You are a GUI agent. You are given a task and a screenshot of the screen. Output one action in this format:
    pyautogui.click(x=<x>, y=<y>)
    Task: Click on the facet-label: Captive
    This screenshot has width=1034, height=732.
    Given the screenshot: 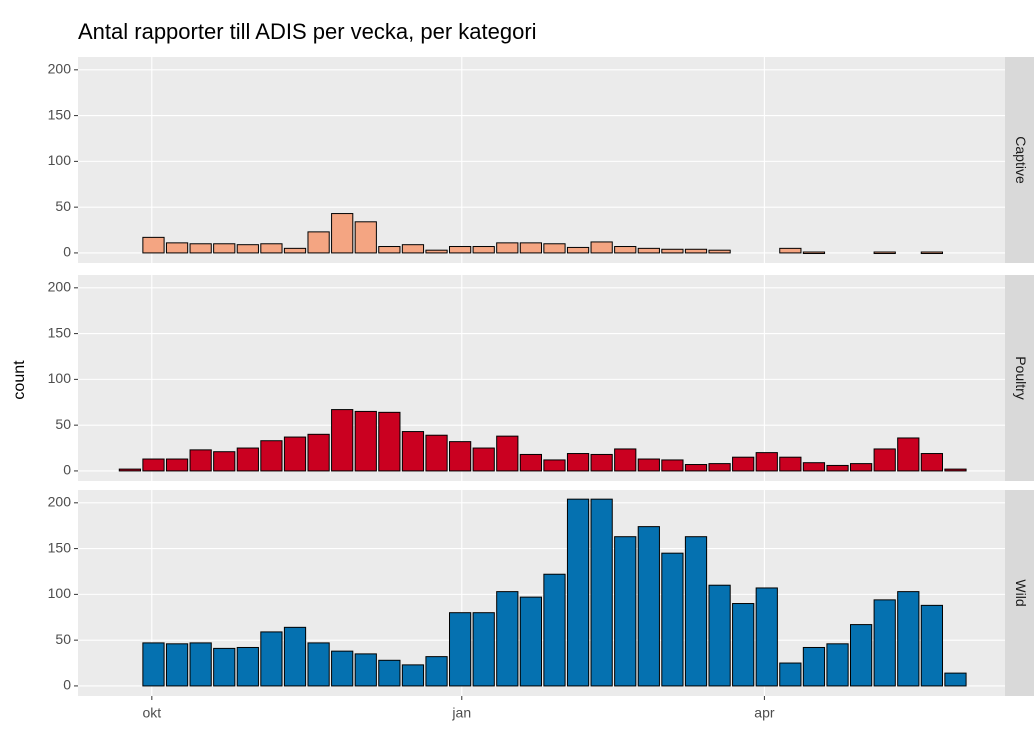 What is the action you would take?
    pyautogui.click(x=1021, y=160)
    